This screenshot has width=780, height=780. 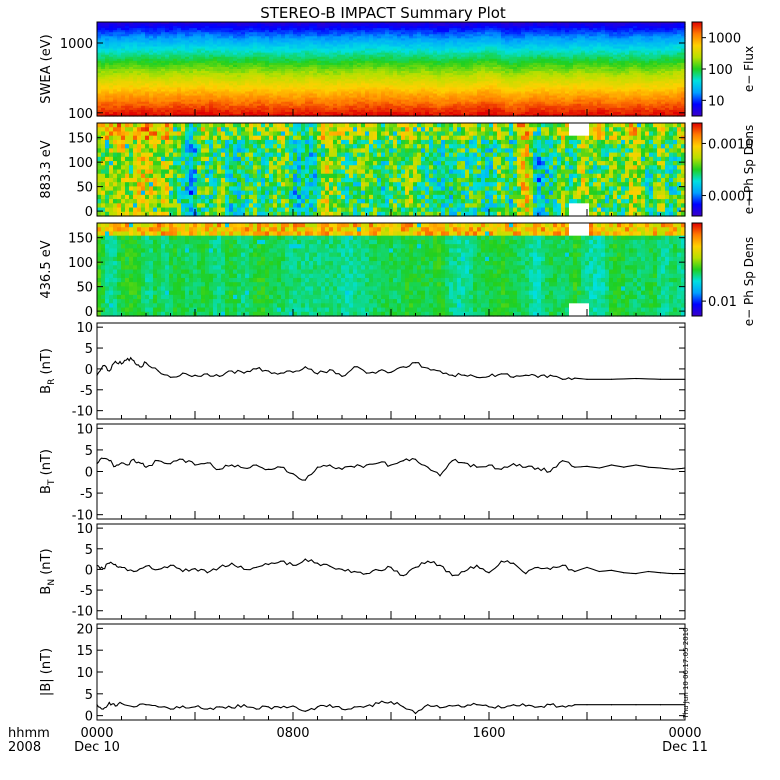 I want to click on timestamp-label: Thu Jun 10 06:17:05 2010, so click(x=686, y=673).